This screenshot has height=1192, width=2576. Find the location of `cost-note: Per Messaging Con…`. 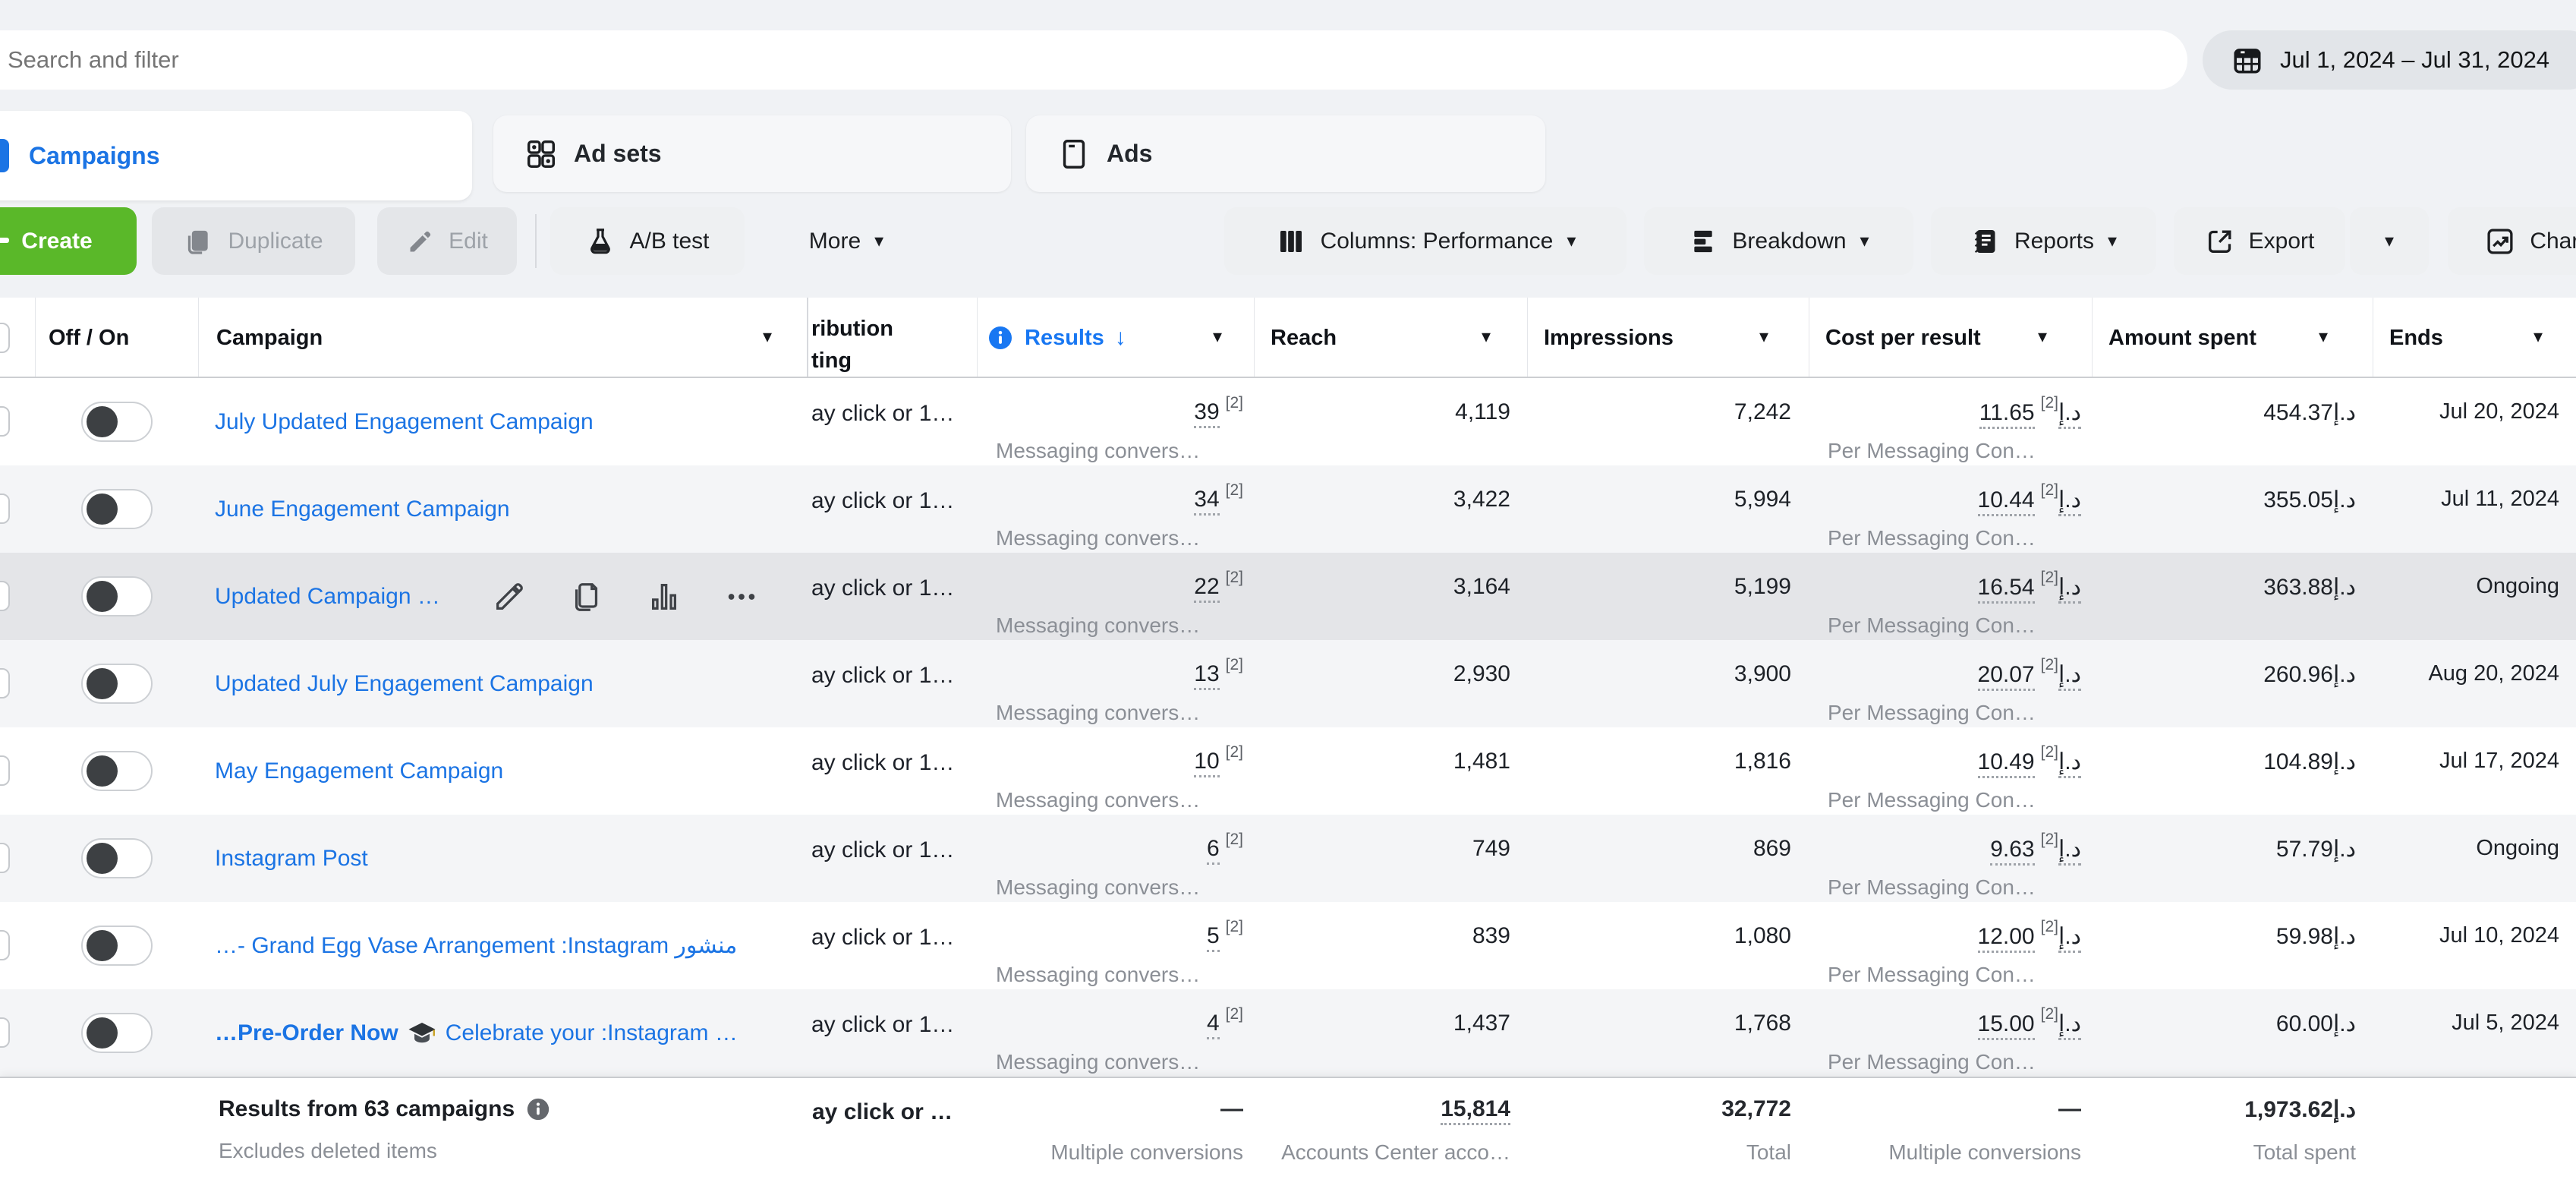

cost-note: Per Messaging Con… is located at coordinates (1932, 975).